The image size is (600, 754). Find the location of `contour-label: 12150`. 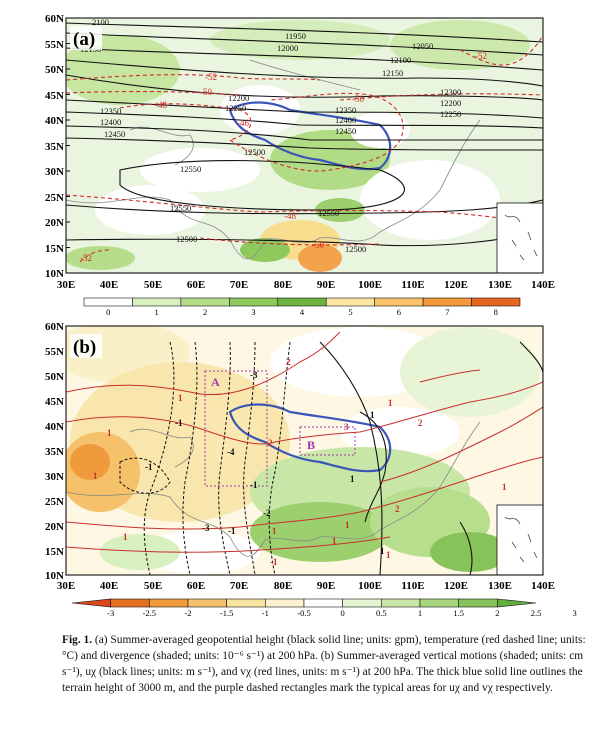

contour-label: 12150 is located at coordinates (392, 73).